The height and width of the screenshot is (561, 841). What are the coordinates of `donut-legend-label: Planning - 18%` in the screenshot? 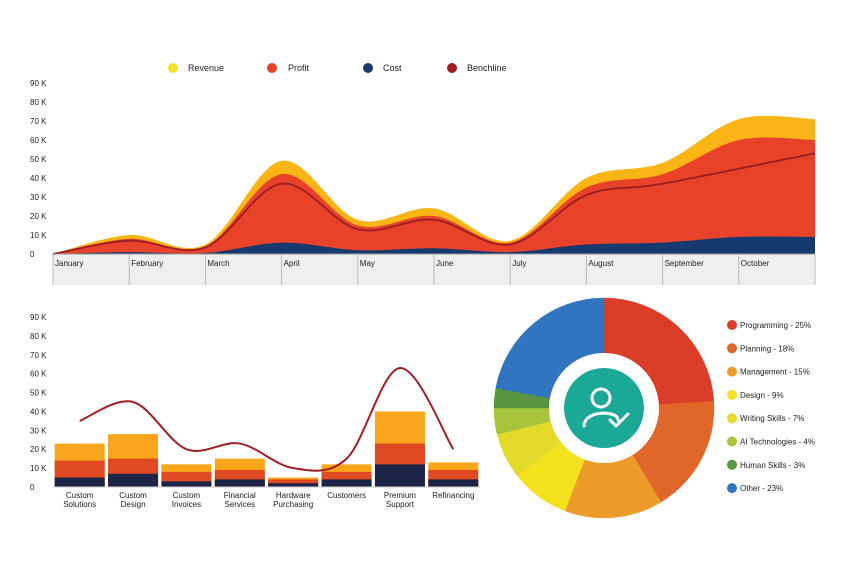 It's located at (767, 348).